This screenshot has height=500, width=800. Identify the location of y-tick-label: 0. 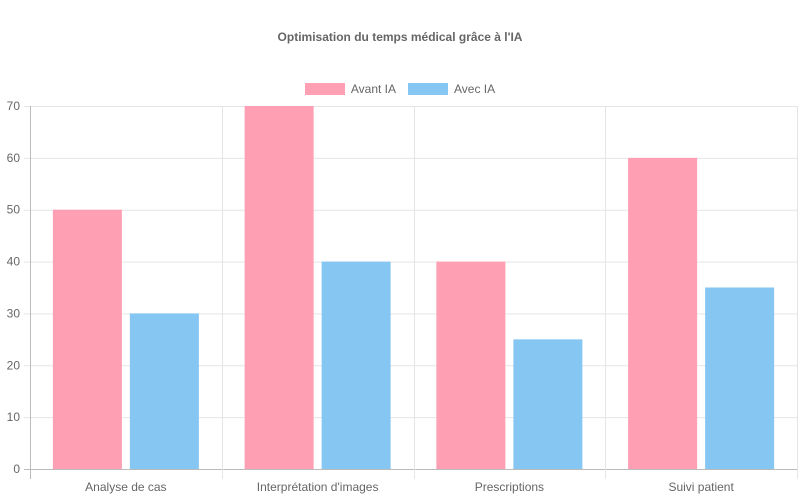
(16, 469).